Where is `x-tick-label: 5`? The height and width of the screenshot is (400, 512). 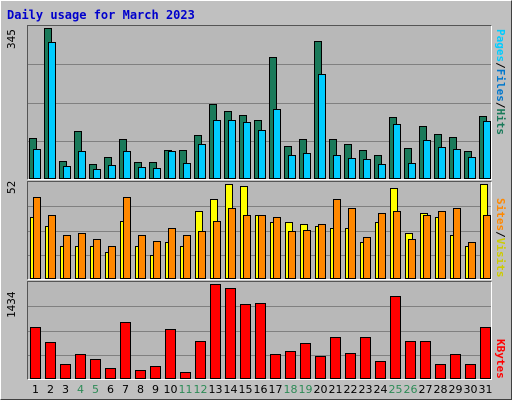 x-tick-label: 5 is located at coordinates (95, 389).